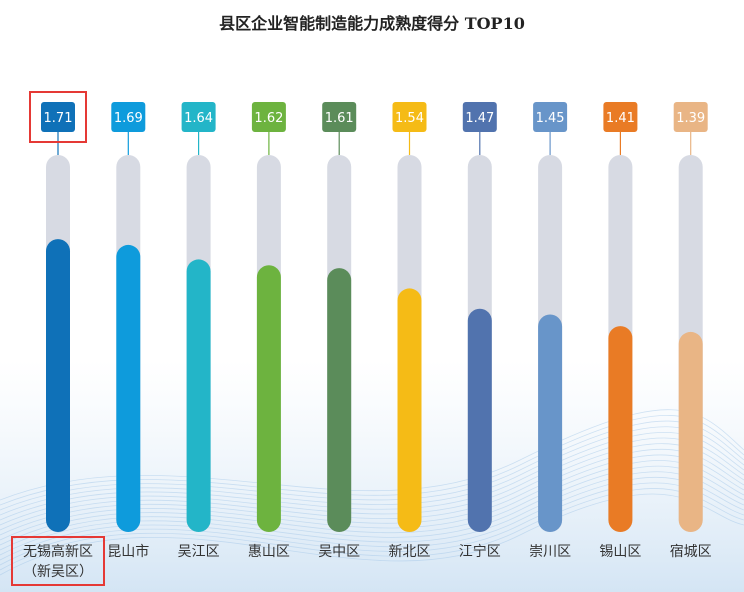 This screenshot has width=744, height=592. I want to click on value-label: 1.71, so click(58, 118).